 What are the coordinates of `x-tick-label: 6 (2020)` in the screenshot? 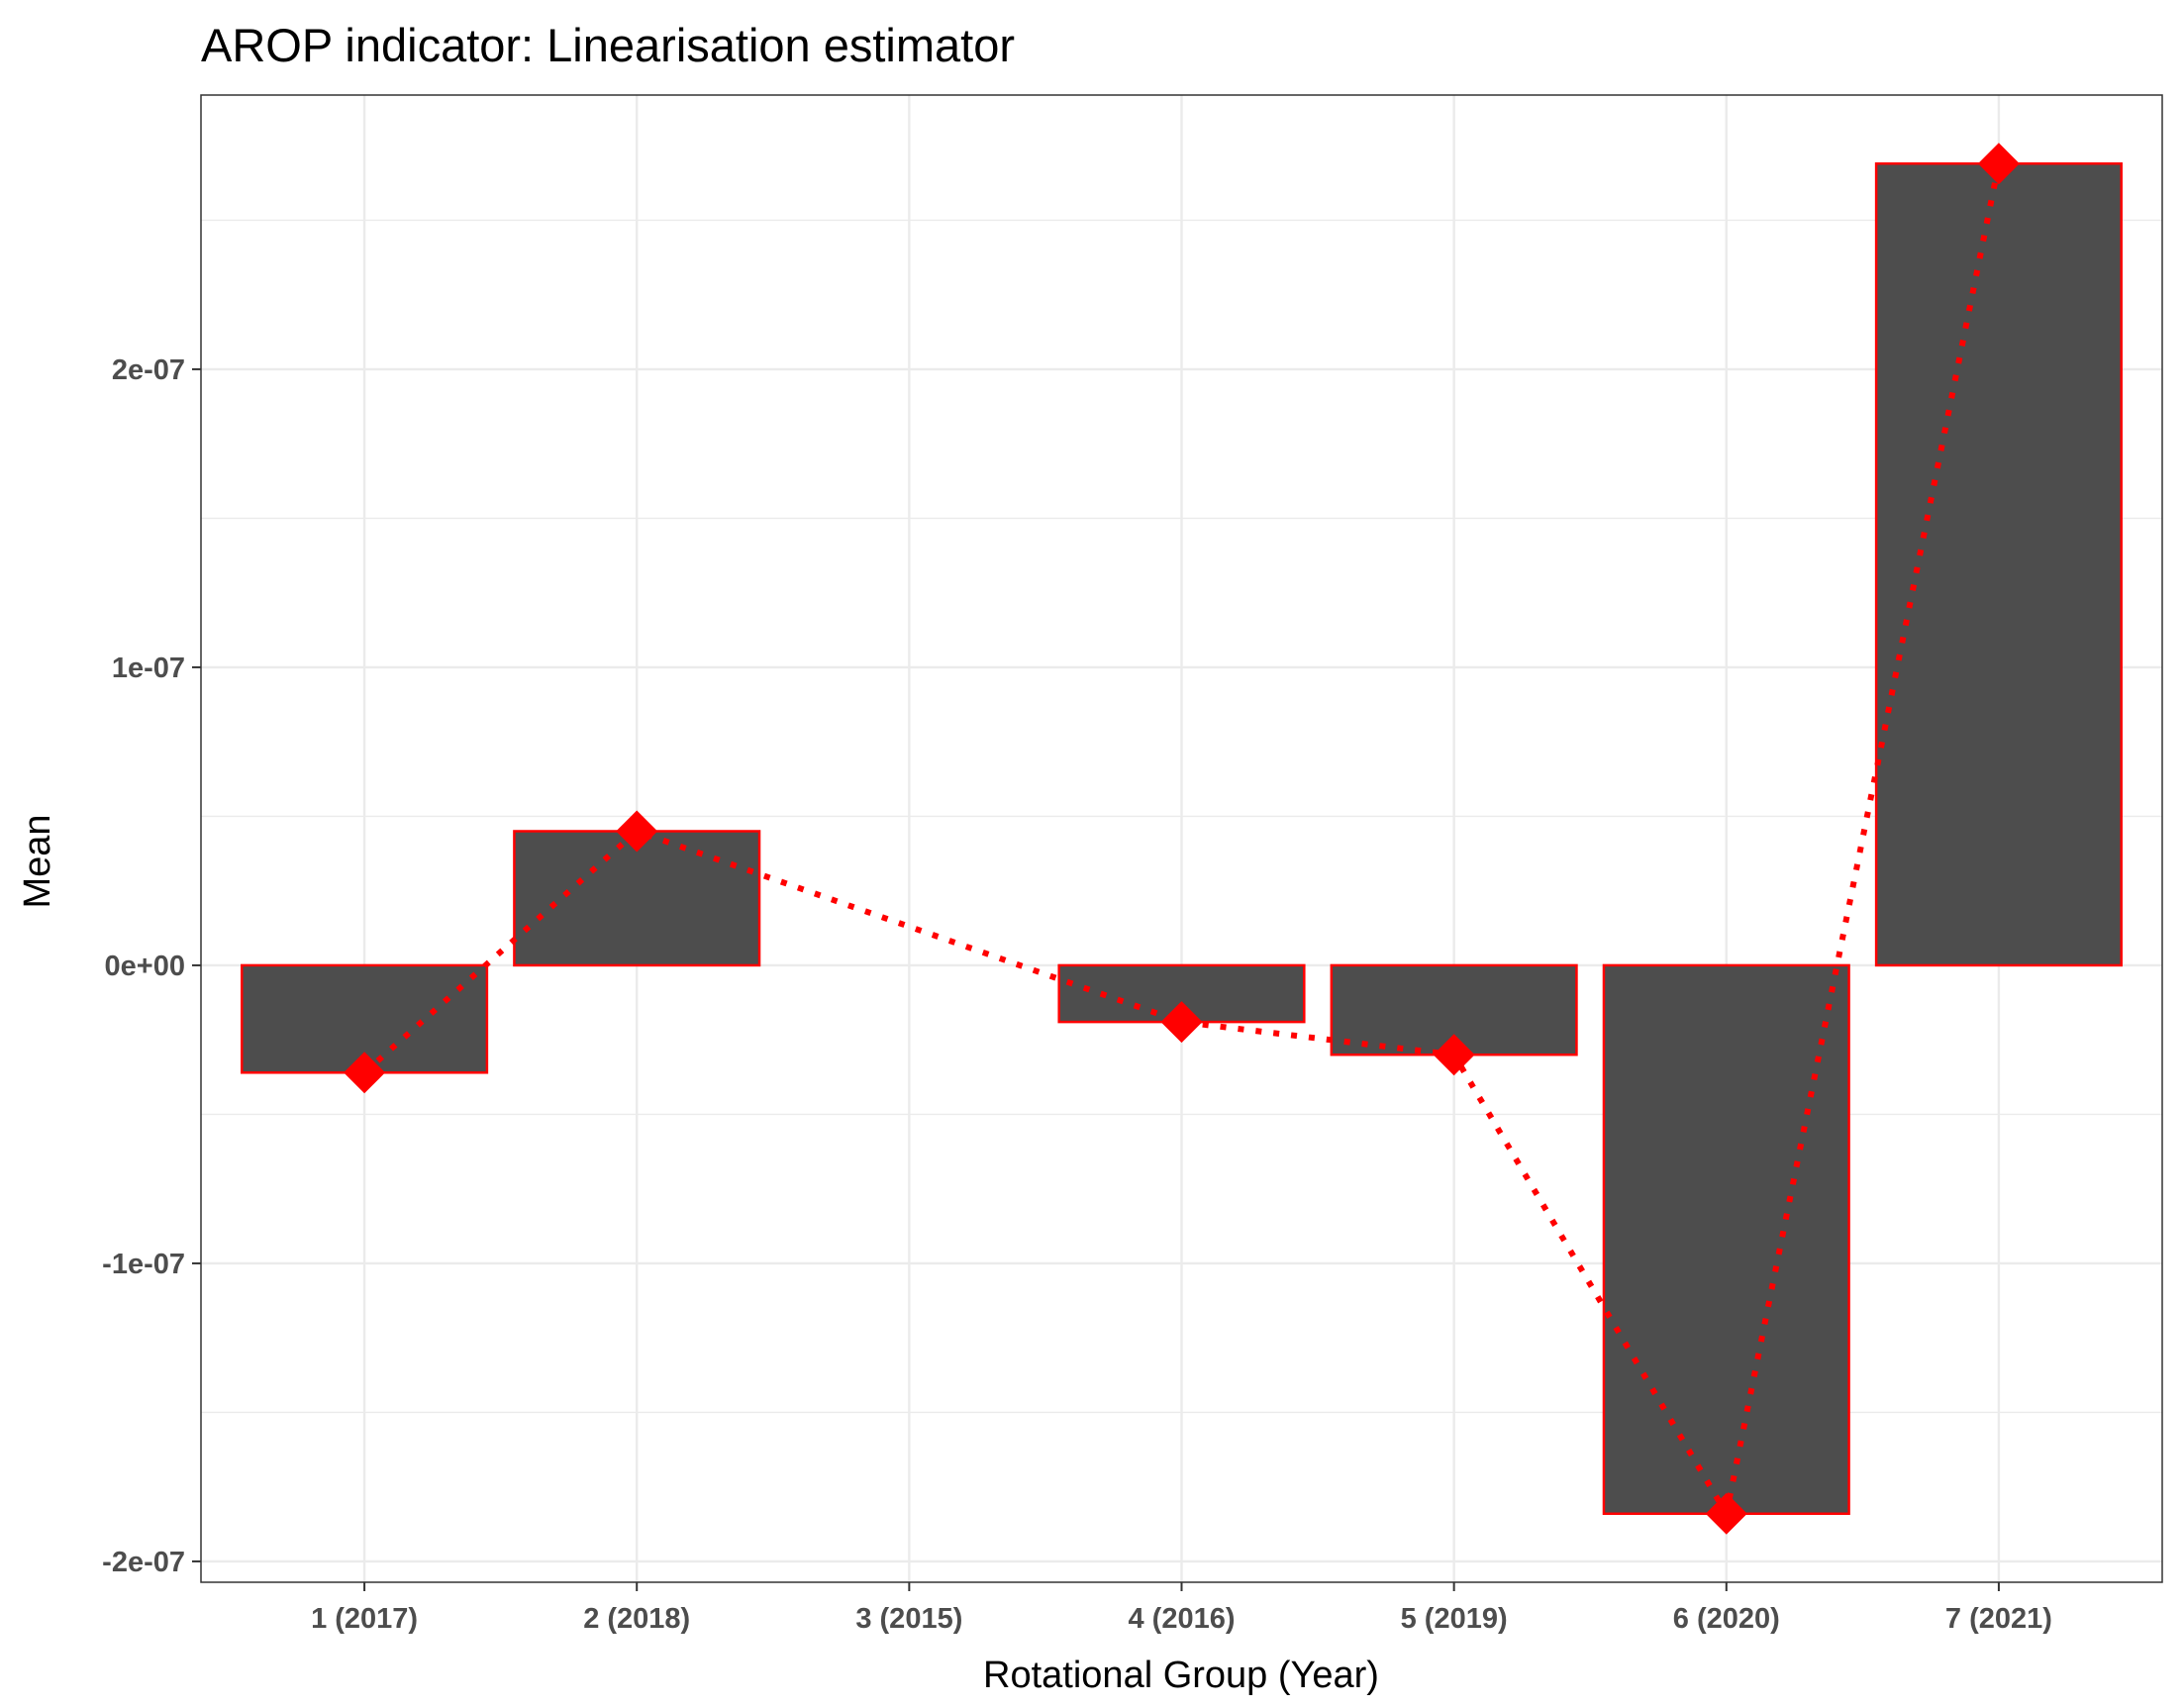 It's located at (1726, 1619).